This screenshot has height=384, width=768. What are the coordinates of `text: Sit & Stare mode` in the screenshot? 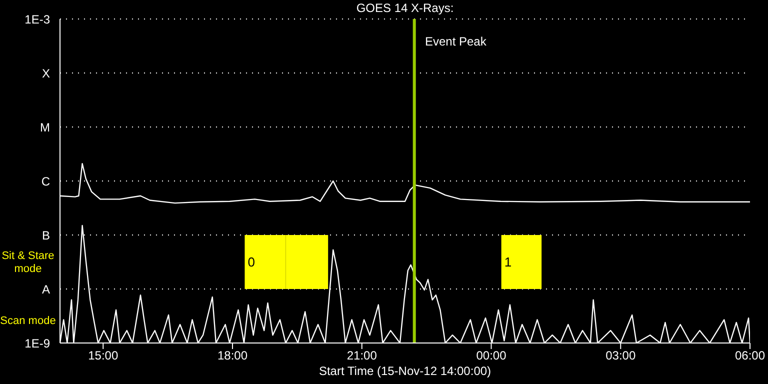 It's located at (28, 263).